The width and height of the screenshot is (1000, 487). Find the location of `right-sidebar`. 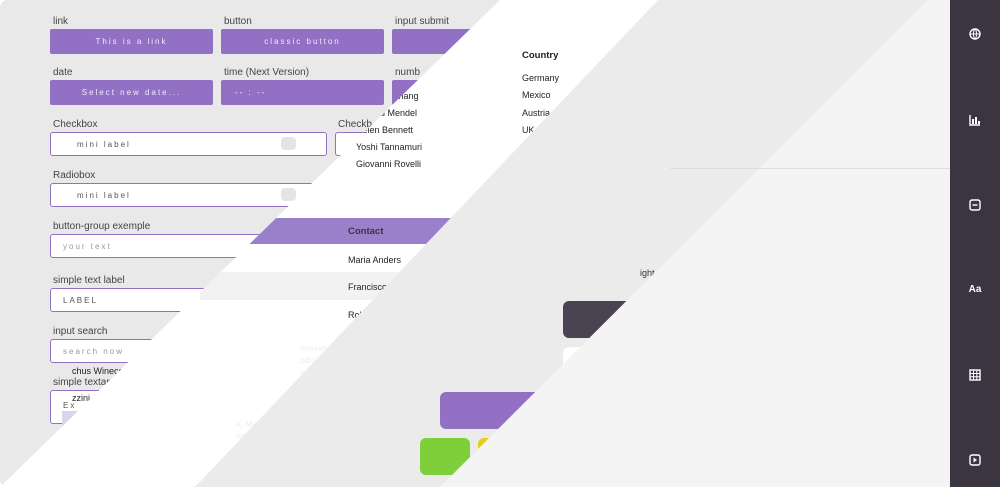

right-sidebar is located at coordinates (975, 243).